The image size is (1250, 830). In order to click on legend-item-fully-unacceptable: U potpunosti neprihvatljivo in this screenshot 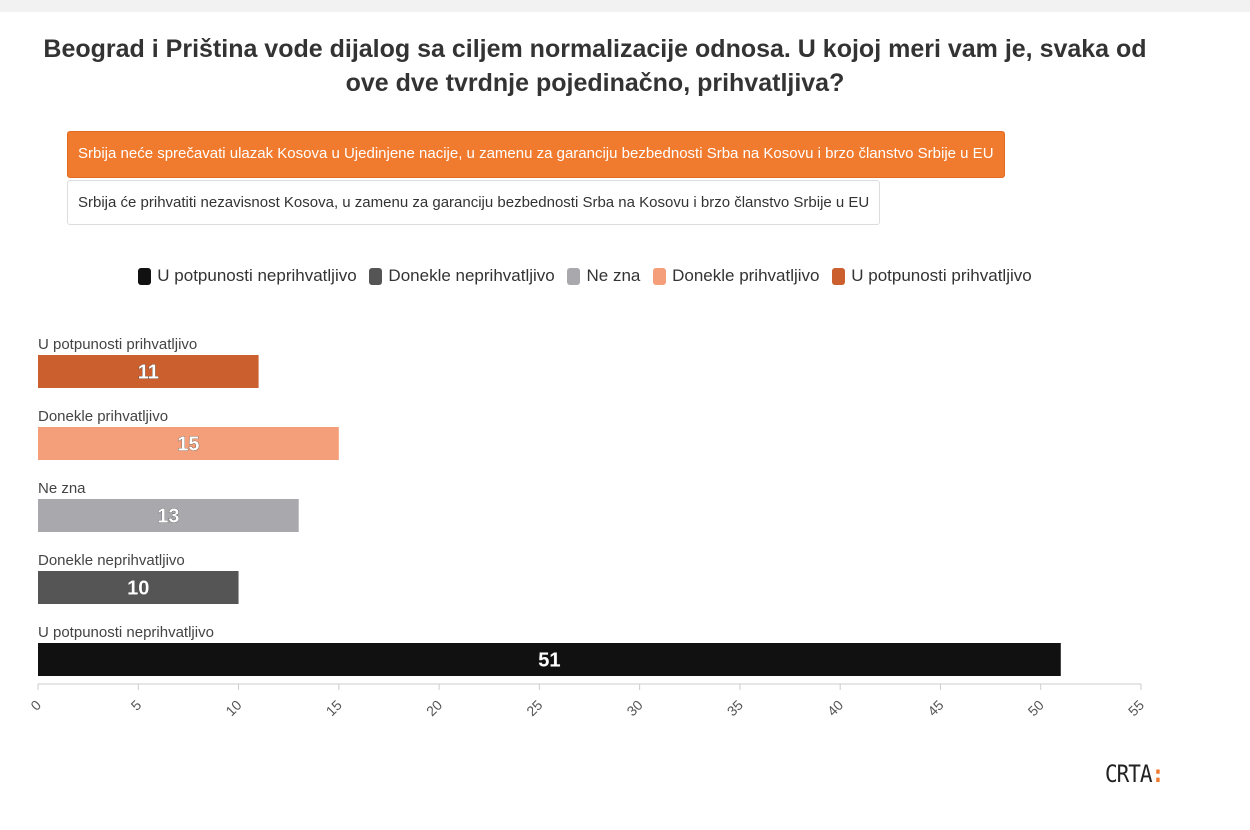, I will do `click(247, 276)`.